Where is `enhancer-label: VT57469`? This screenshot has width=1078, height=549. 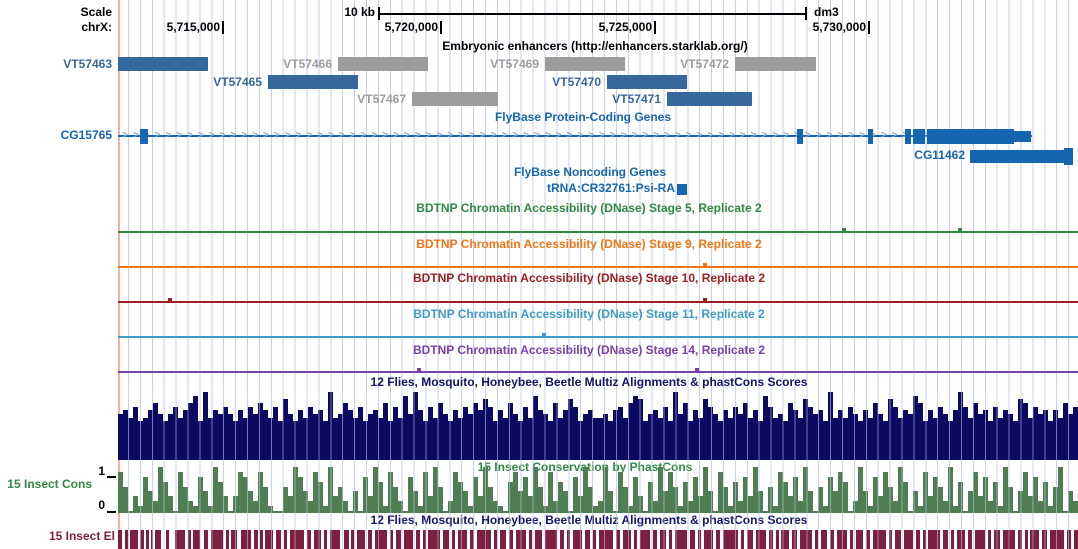 enhancer-label: VT57469 is located at coordinates (514, 64).